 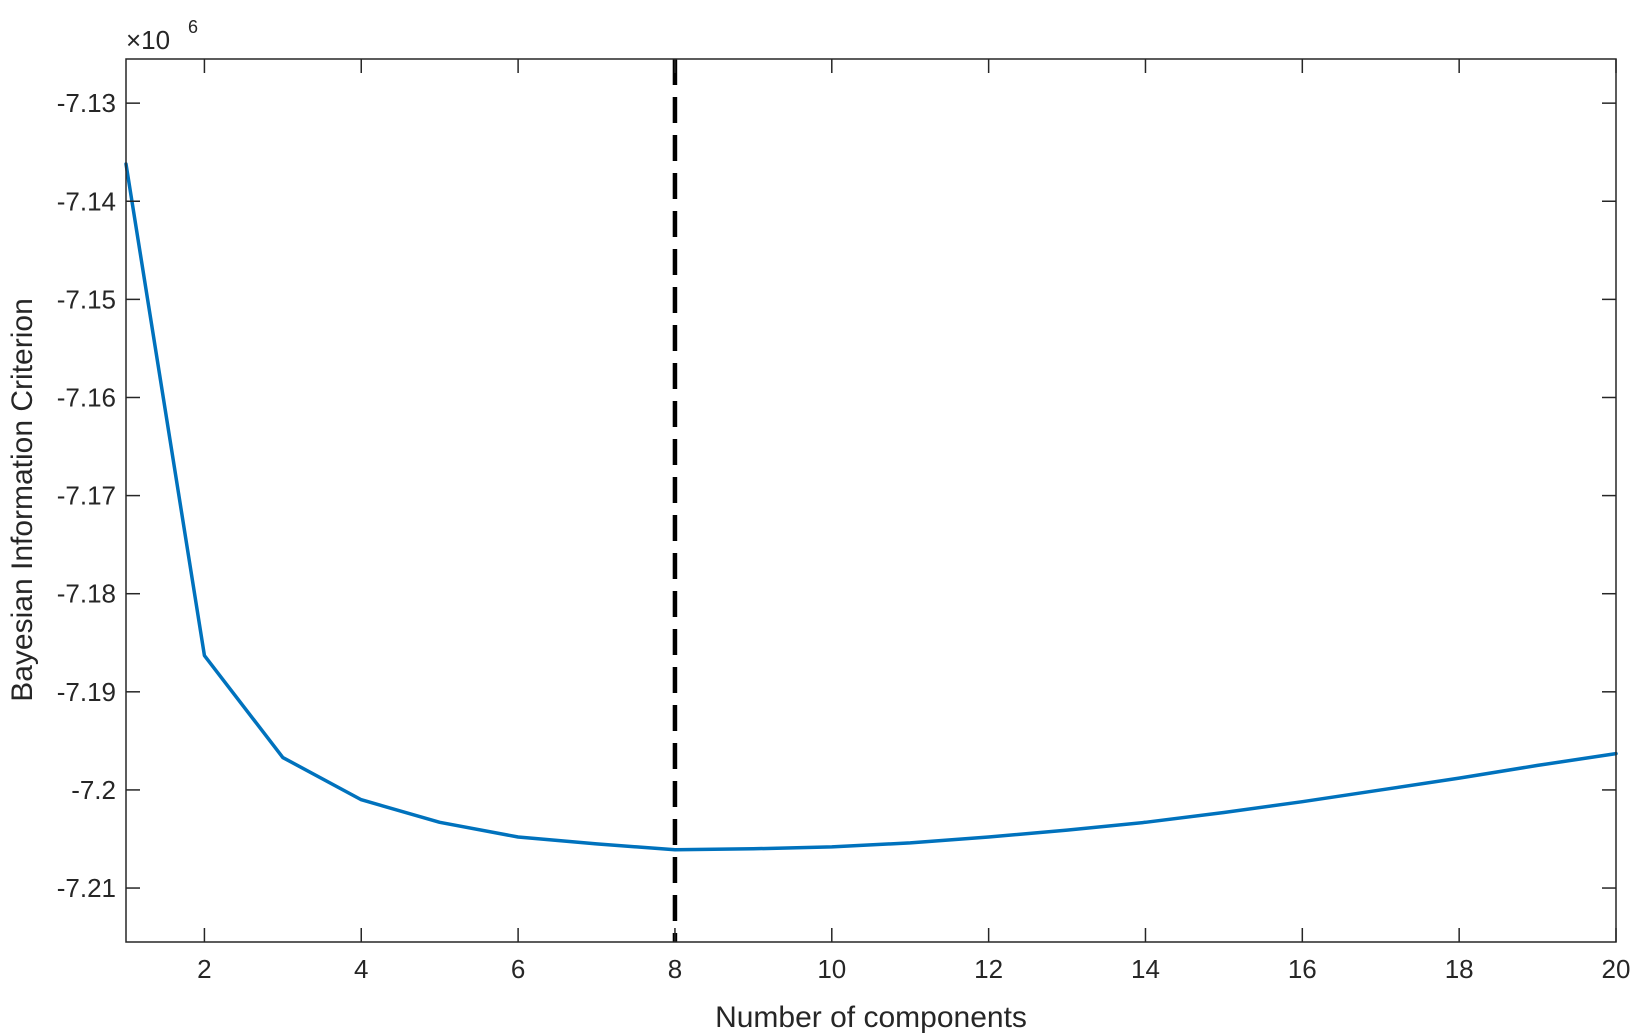 What do you see at coordinates (675, 969) in the screenshot?
I see `x-tick-label: 8` at bounding box center [675, 969].